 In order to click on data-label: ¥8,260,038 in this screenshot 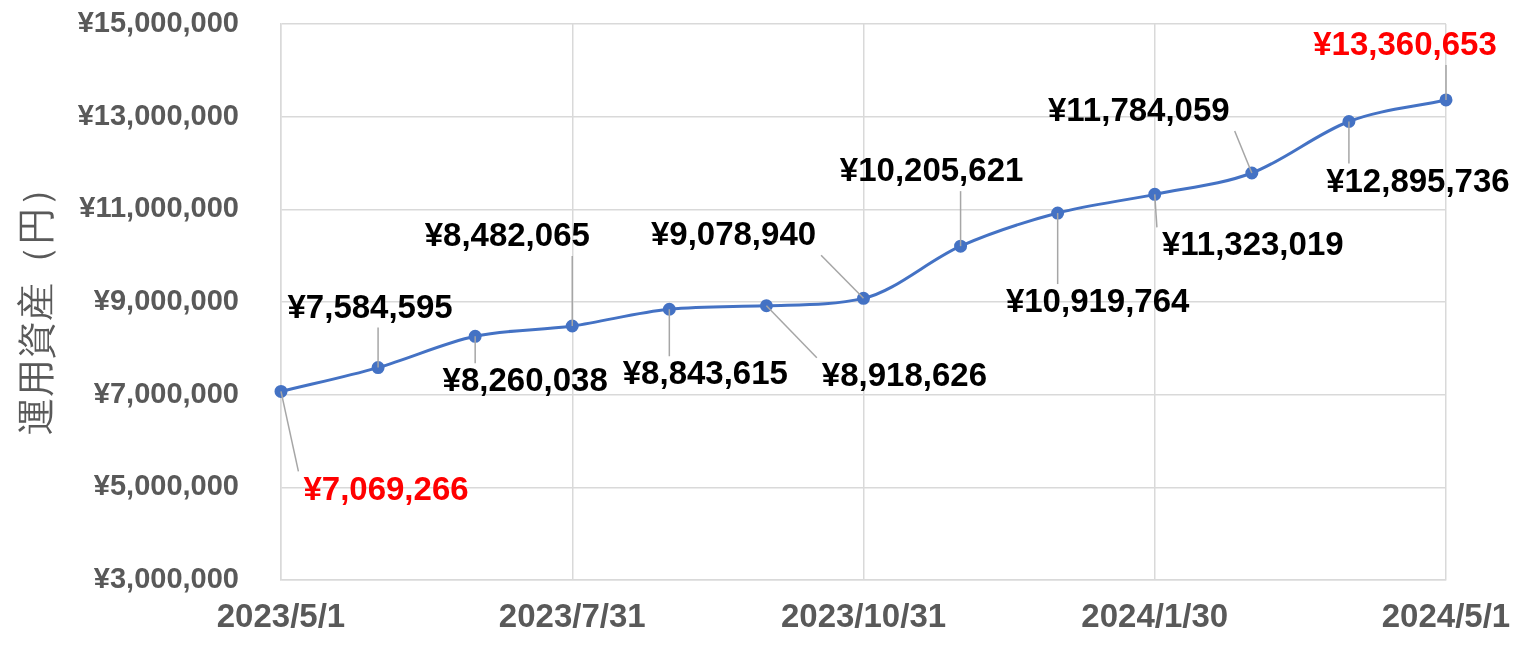, I will do `click(525, 380)`.